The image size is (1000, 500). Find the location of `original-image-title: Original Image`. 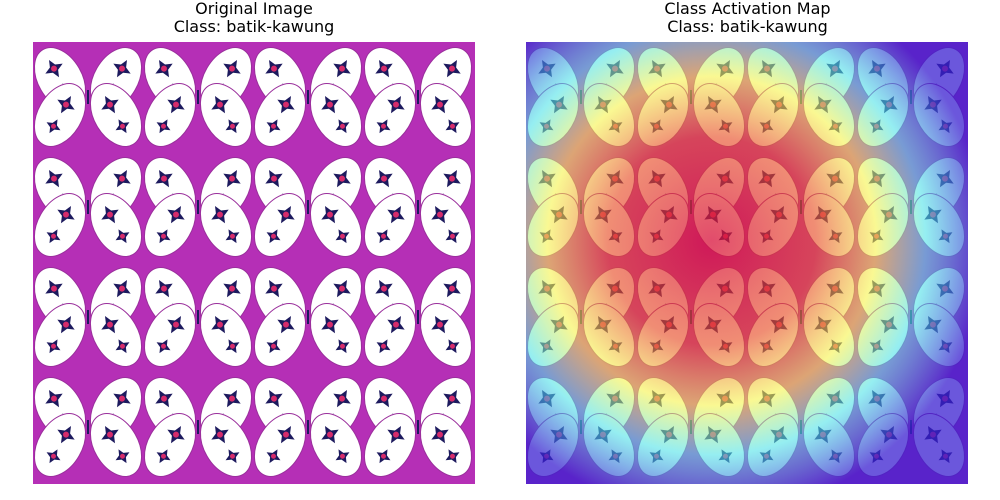

original-image-title: Original Image is located at coordinates (254, 9).